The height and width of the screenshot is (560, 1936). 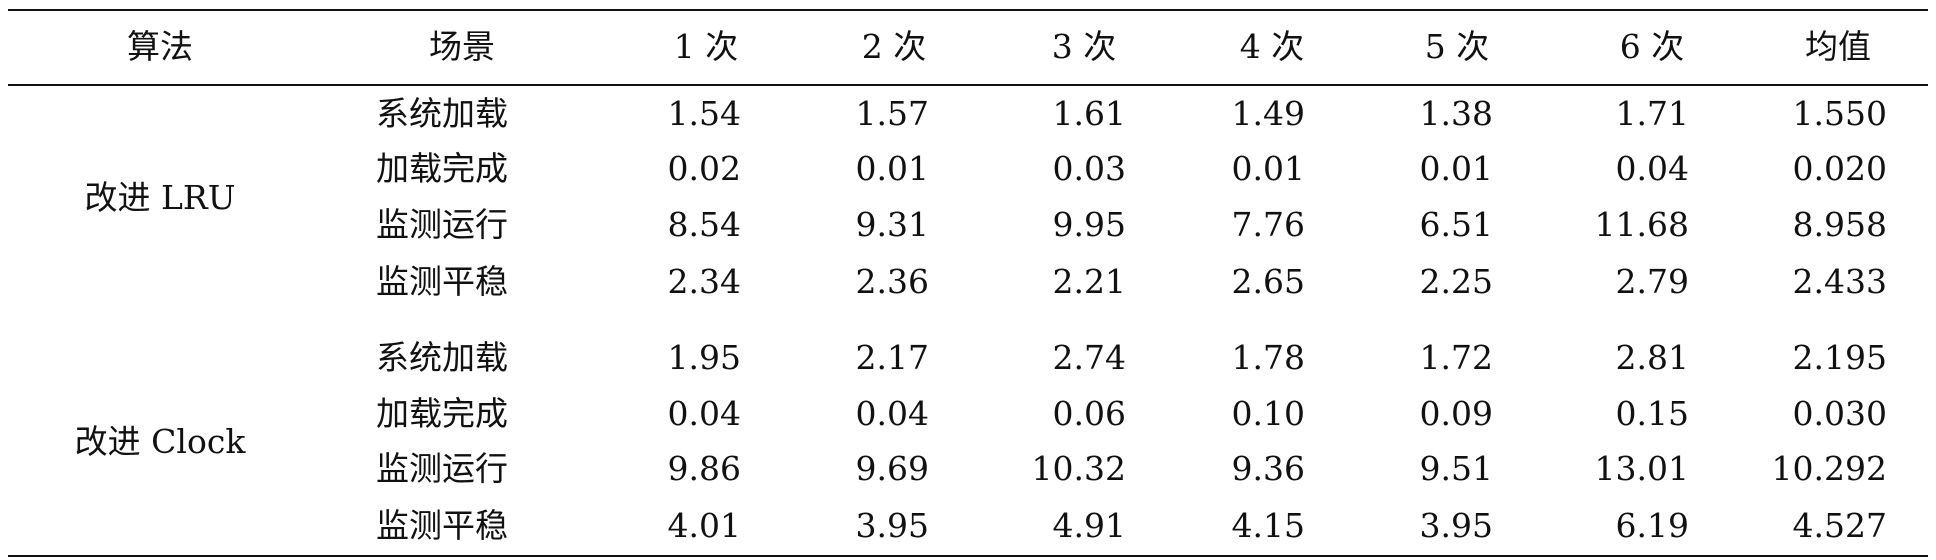 What do you see at coordinates (706, 46) in the screenshot?
I see `header-cell: 1 次` at bounding box center [706, 46].